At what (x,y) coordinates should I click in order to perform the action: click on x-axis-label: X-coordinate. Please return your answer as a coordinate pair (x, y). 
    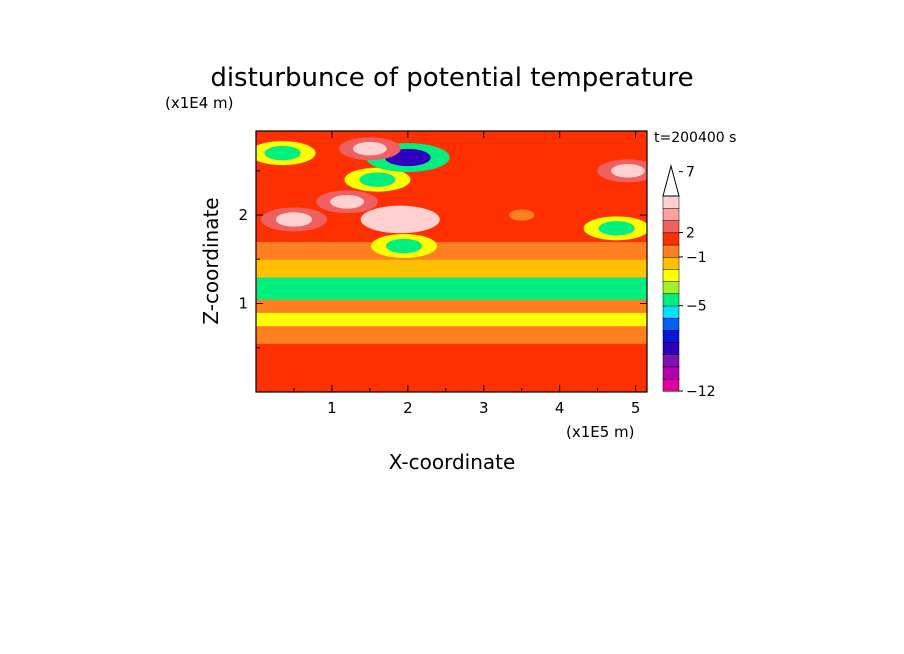
    Looking at the image, I should click on (452, 462).